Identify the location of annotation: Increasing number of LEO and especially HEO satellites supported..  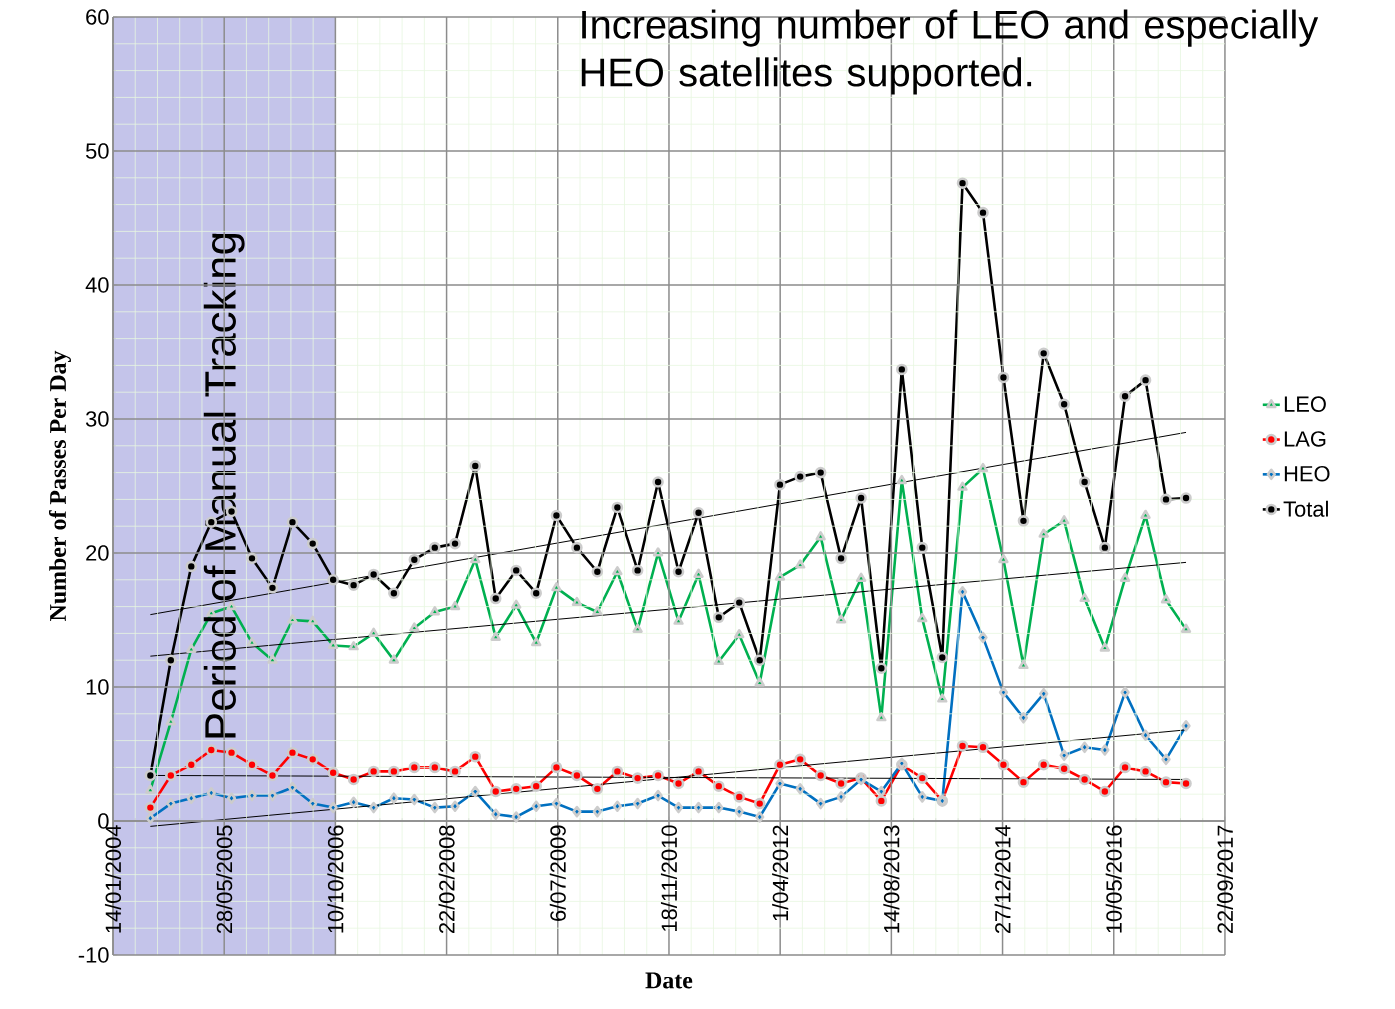
(950, 52).